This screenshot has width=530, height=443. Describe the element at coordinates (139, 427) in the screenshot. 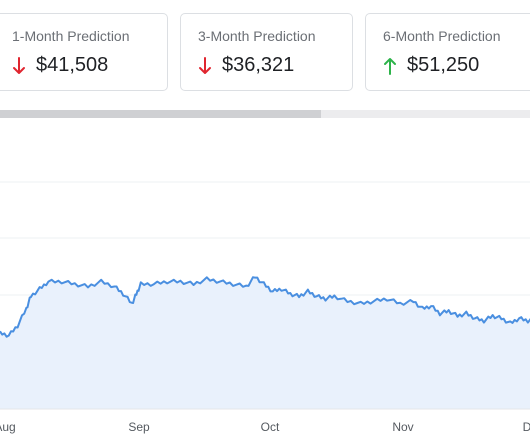

I see `x-tick-label: Sep` at that location.